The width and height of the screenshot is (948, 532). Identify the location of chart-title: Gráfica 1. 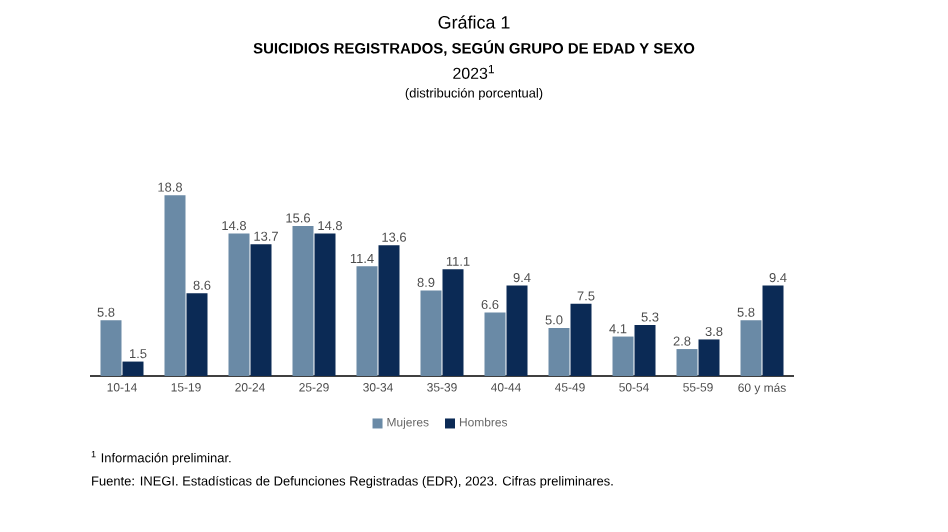
(474, 22).